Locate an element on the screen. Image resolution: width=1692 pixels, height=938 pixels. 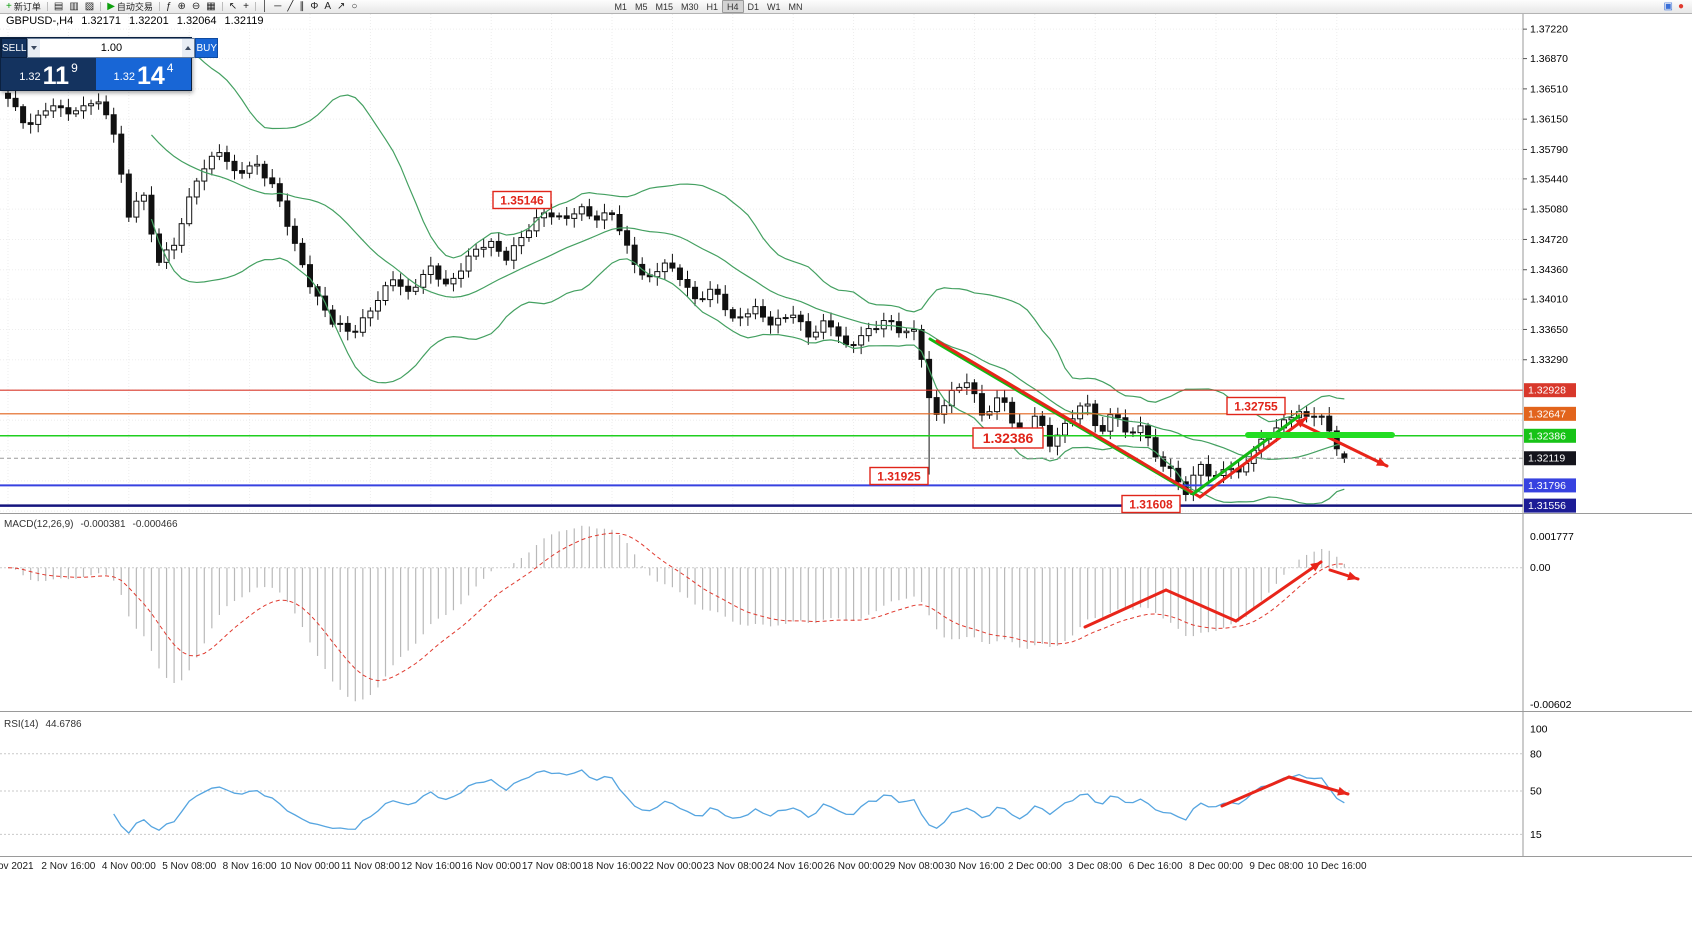
zoom-out-icon: ⊖ is located at coordinates (196, 6).